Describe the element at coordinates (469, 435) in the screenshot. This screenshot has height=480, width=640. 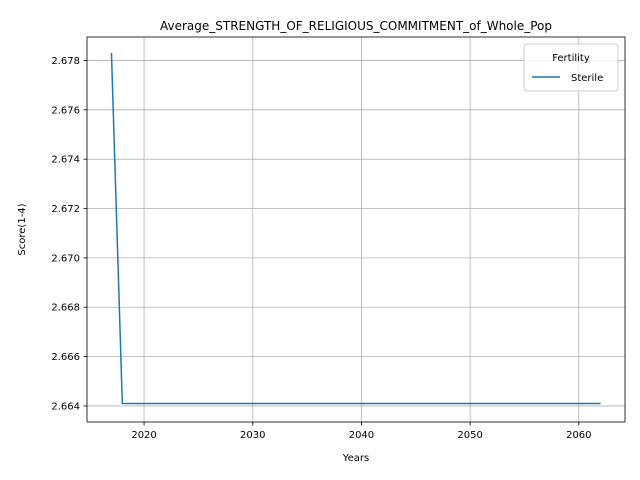
I see `x-tick-label: 2050` at that location.